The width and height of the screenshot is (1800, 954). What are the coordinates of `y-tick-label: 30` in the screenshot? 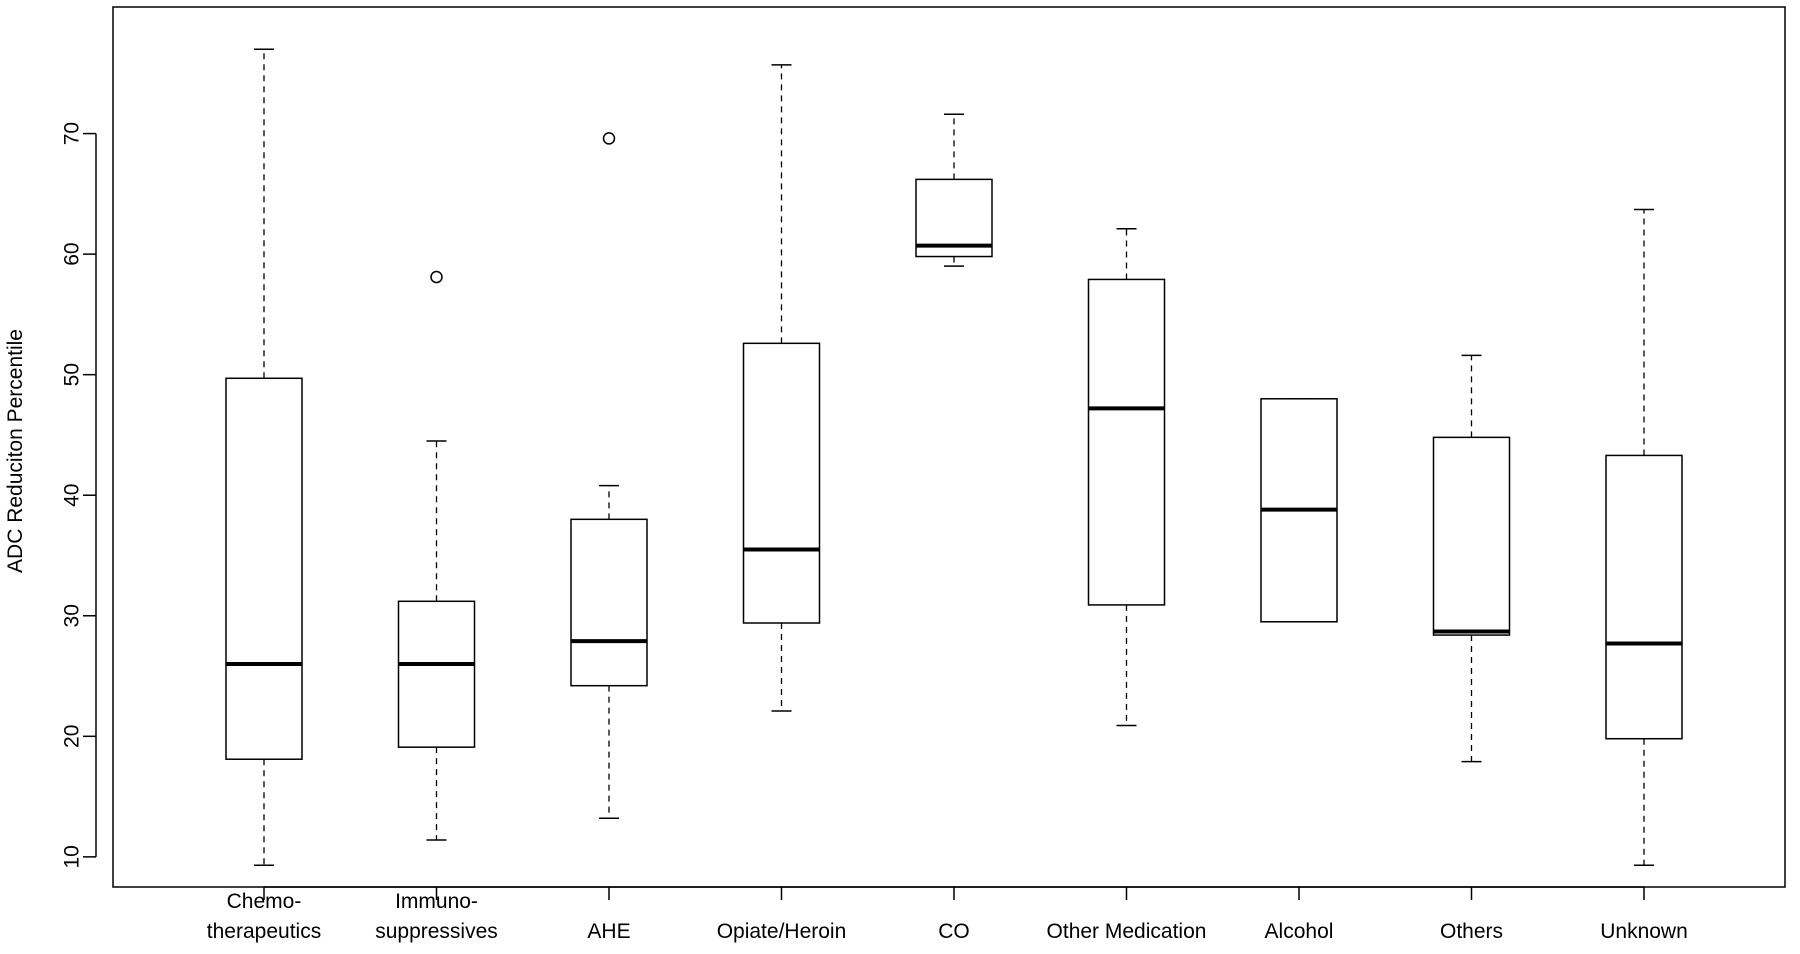 It's located at (72, 615).